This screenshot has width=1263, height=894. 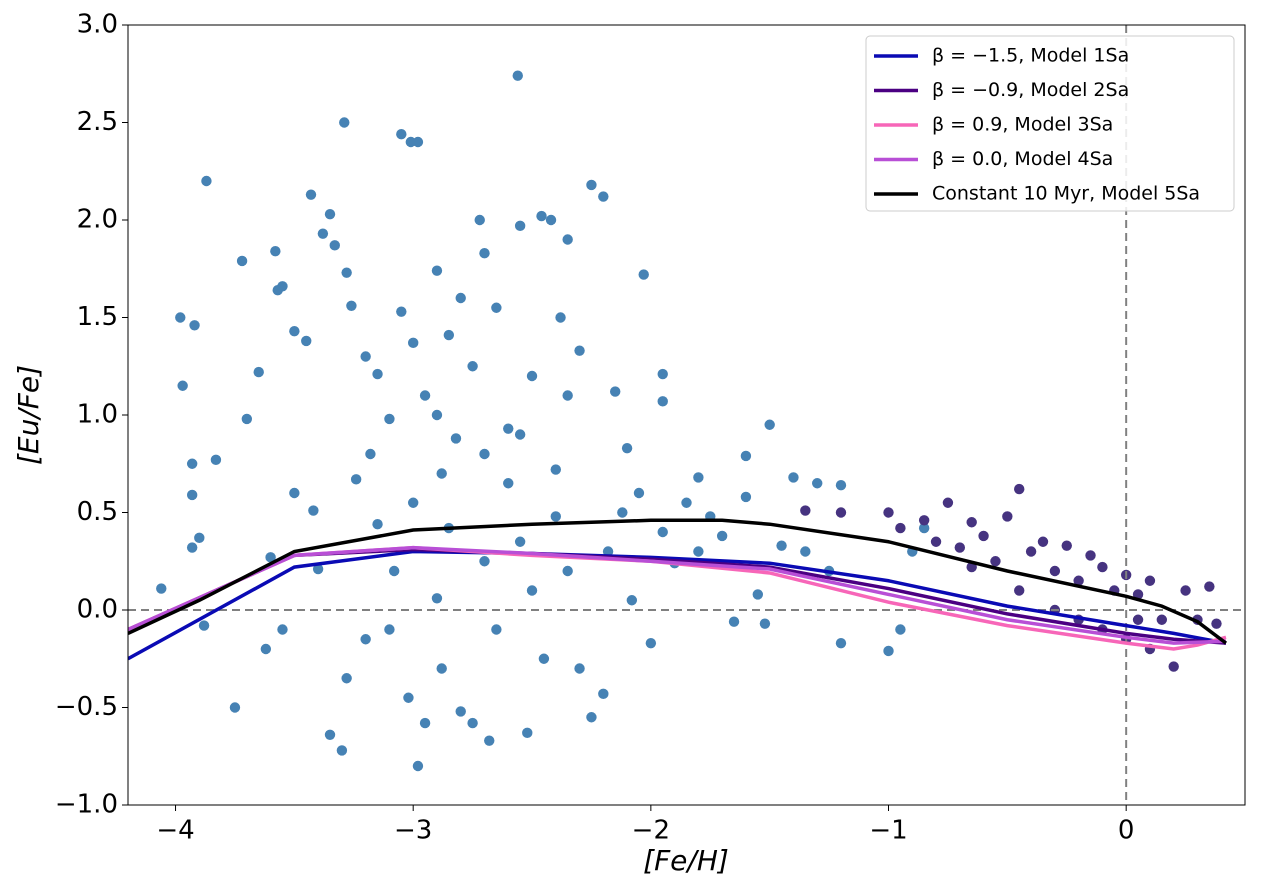 What do you see at coordinates (86, 707) in the screenshot?
I see `y-tick-label: −0.5` at bounding box center [86, 707].